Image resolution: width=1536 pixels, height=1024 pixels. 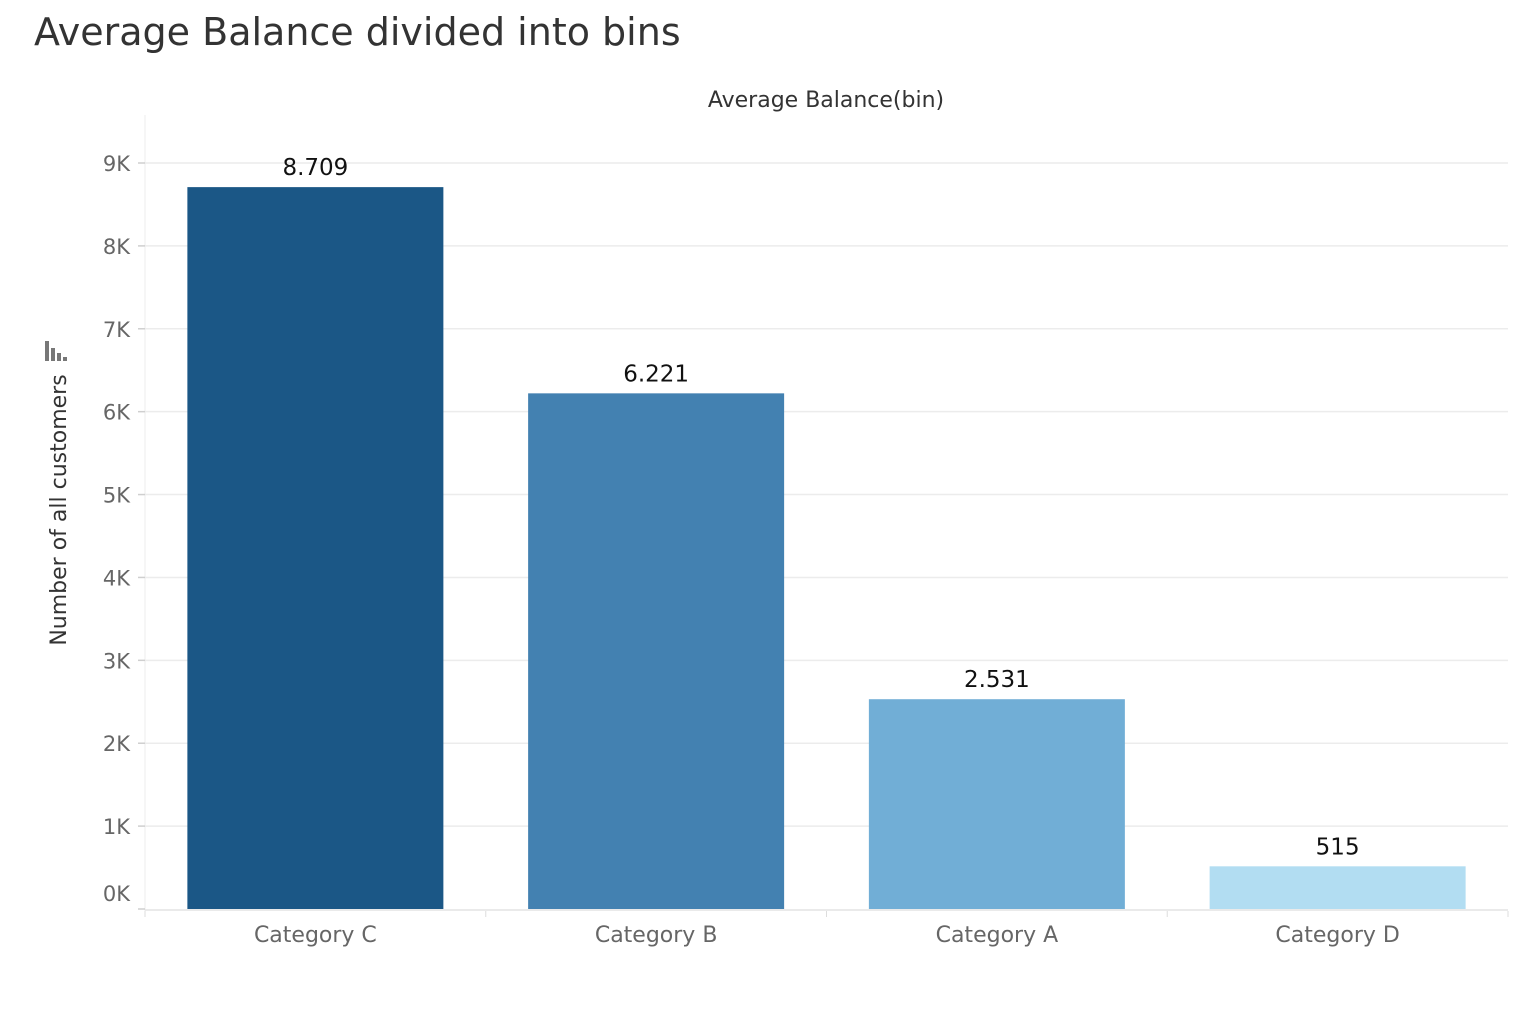 What do you see at coordinates (117, 496) in the screenshot?
I see `y-tick-label: 5K` at bounding box center [117, 496].